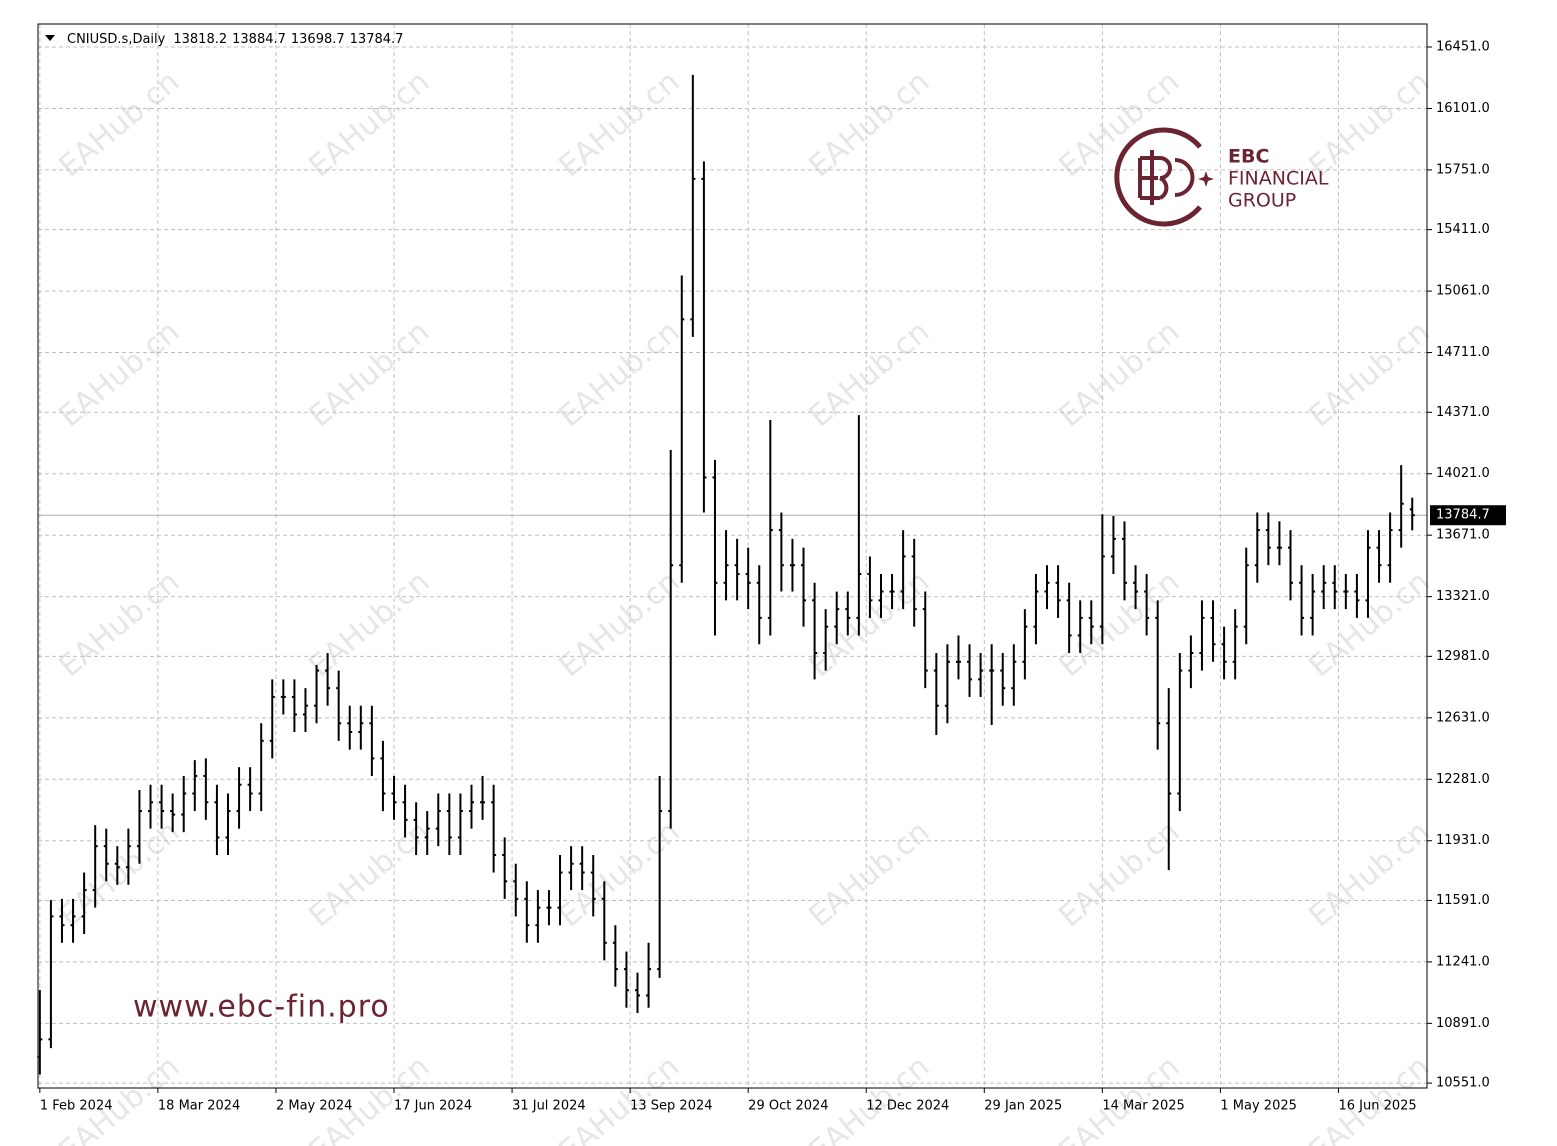 This screenshot has width=1557, height=1146. I want to click on current-price-label: 13784.7, so click(1463, 515).